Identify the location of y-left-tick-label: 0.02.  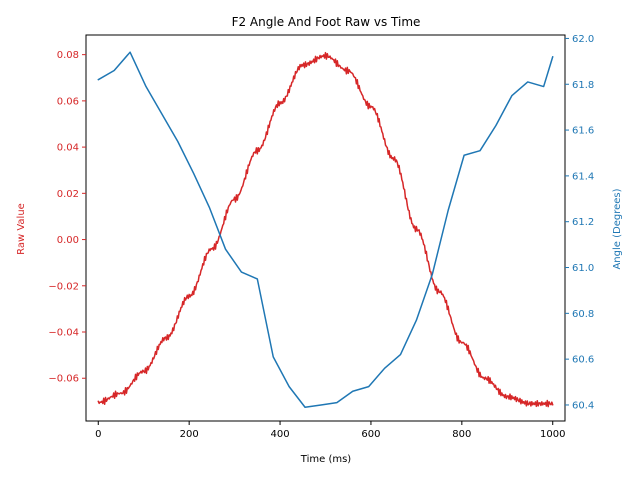
(68, 194).